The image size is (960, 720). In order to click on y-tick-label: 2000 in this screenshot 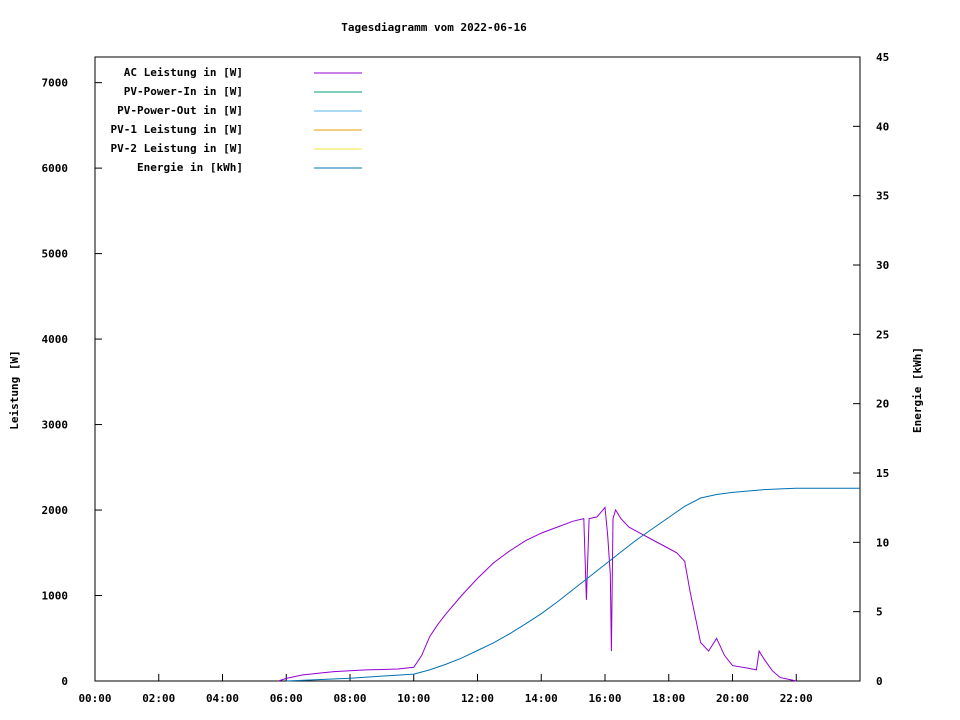, I will do `click(55, 510)`.